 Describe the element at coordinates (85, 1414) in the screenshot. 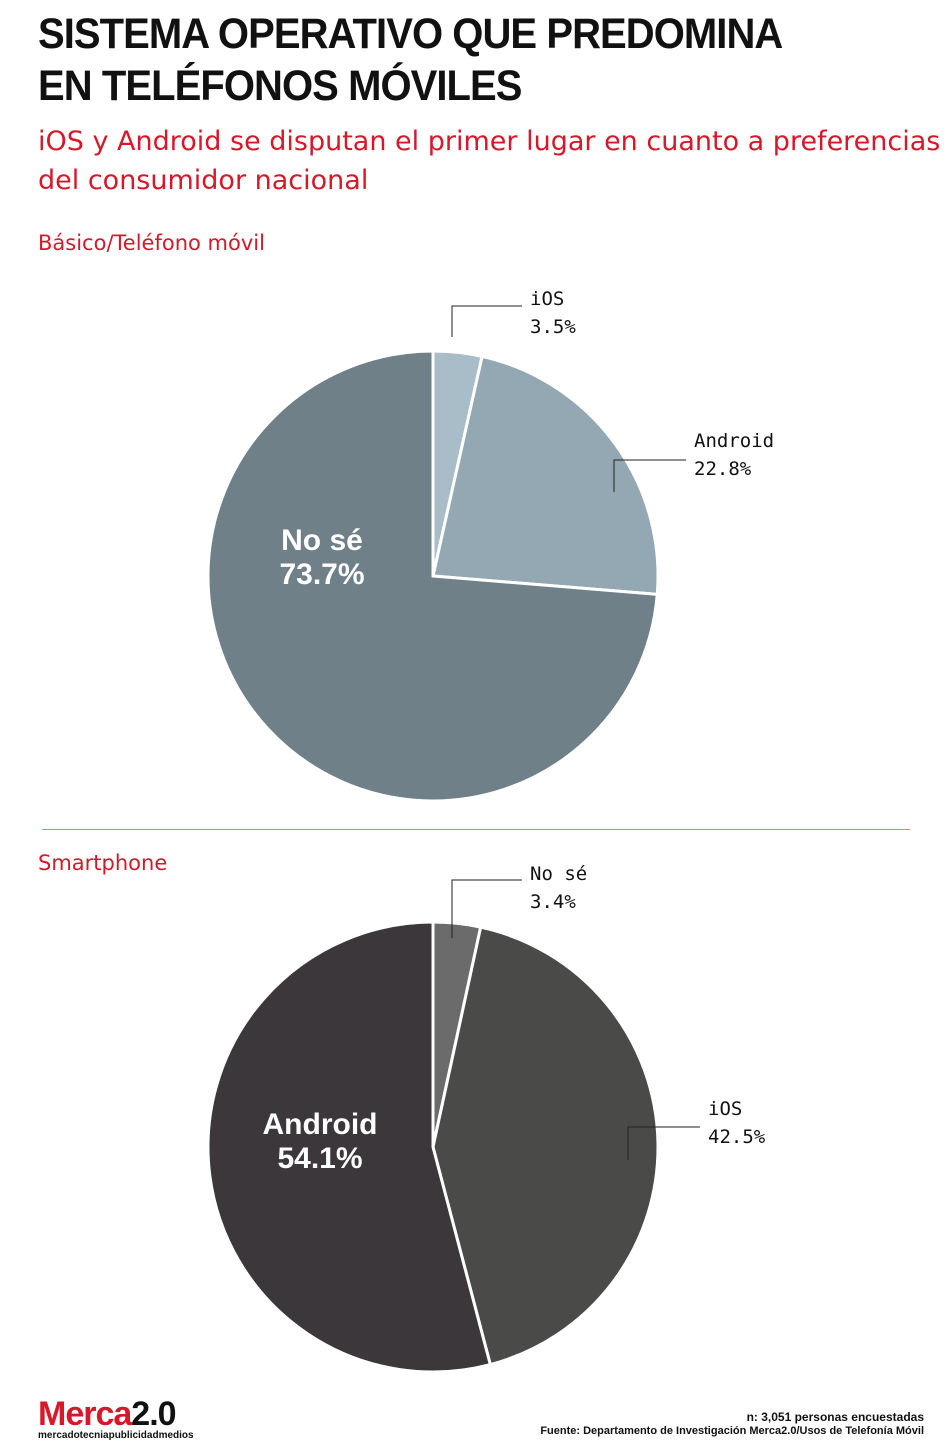

I see `logo-brand: Merca` at that location.